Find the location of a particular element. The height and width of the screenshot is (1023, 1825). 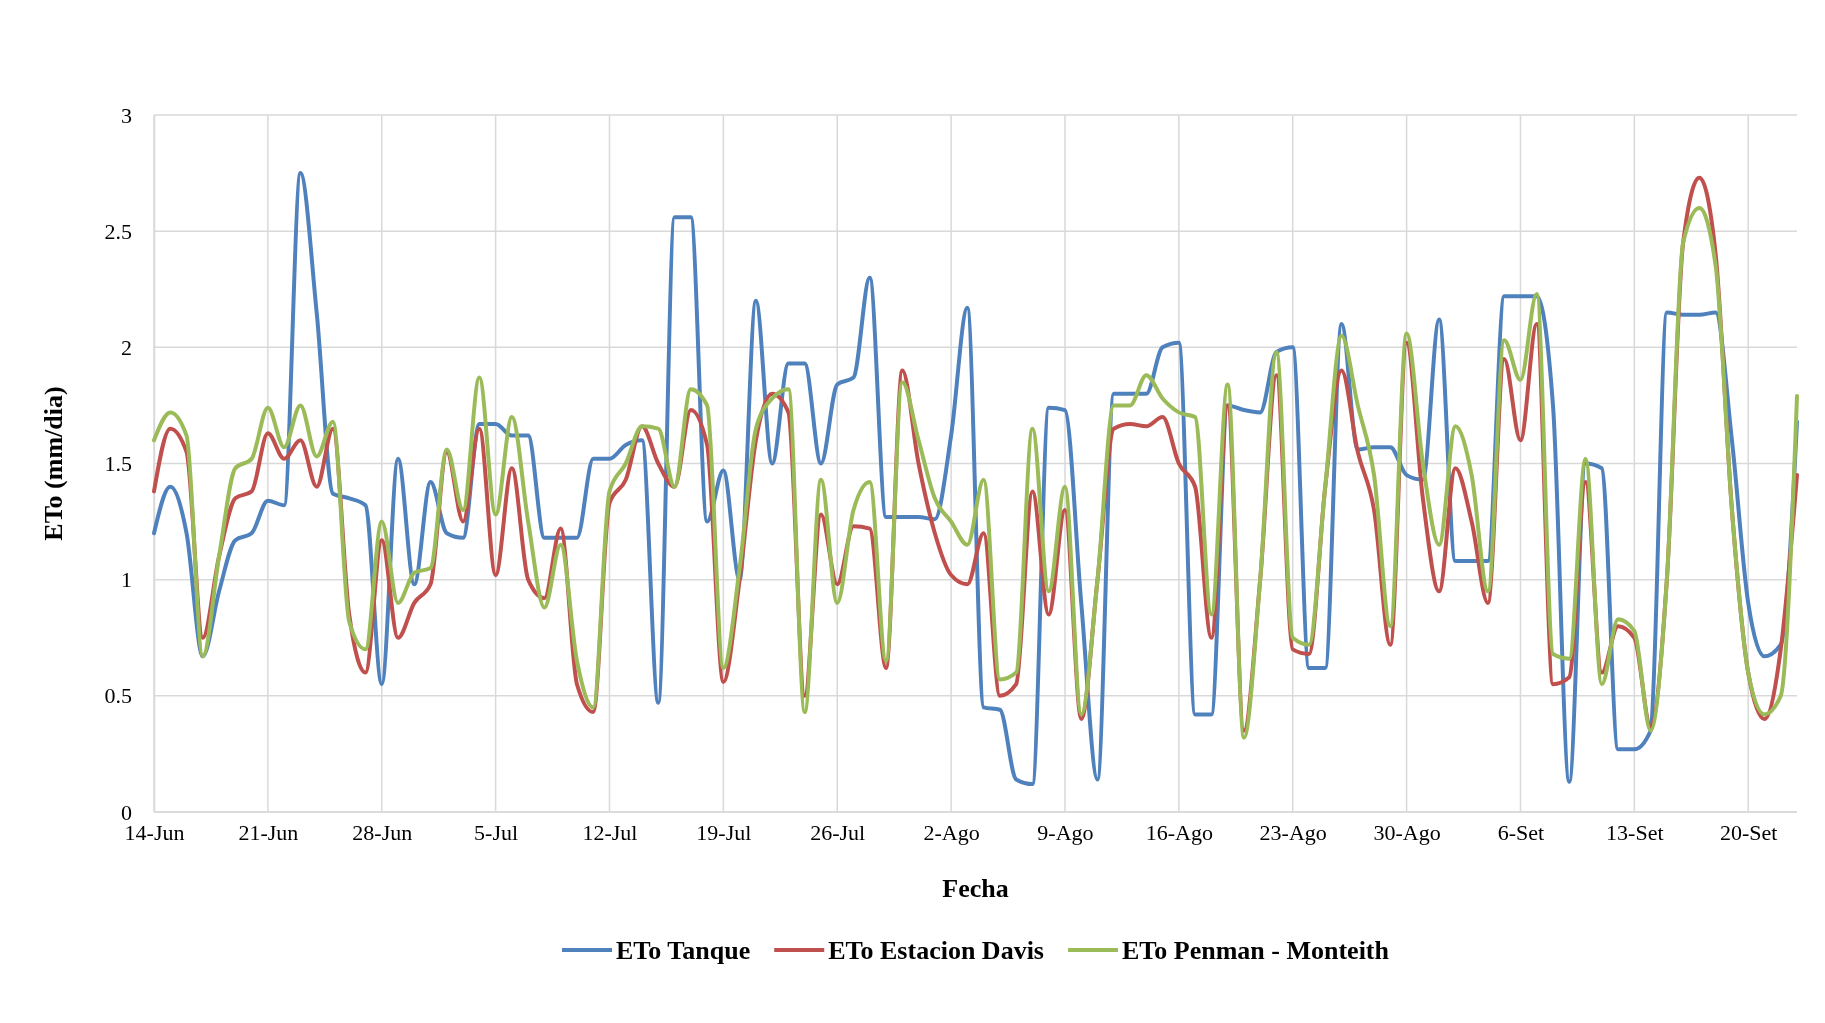

x-tick-label: 9-Ago is located at coordinates (1065, 832).